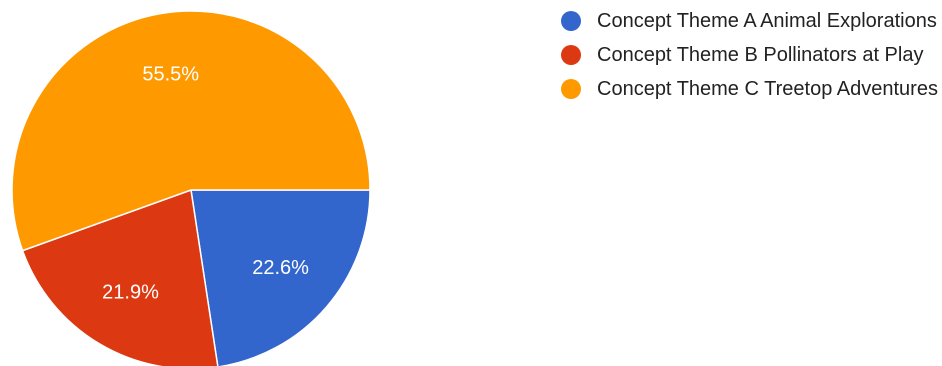  Describe the element at coordinates (170, 75) in the screenshot. I see `slice-label-treetop-adventures: 55.5%` at that location.